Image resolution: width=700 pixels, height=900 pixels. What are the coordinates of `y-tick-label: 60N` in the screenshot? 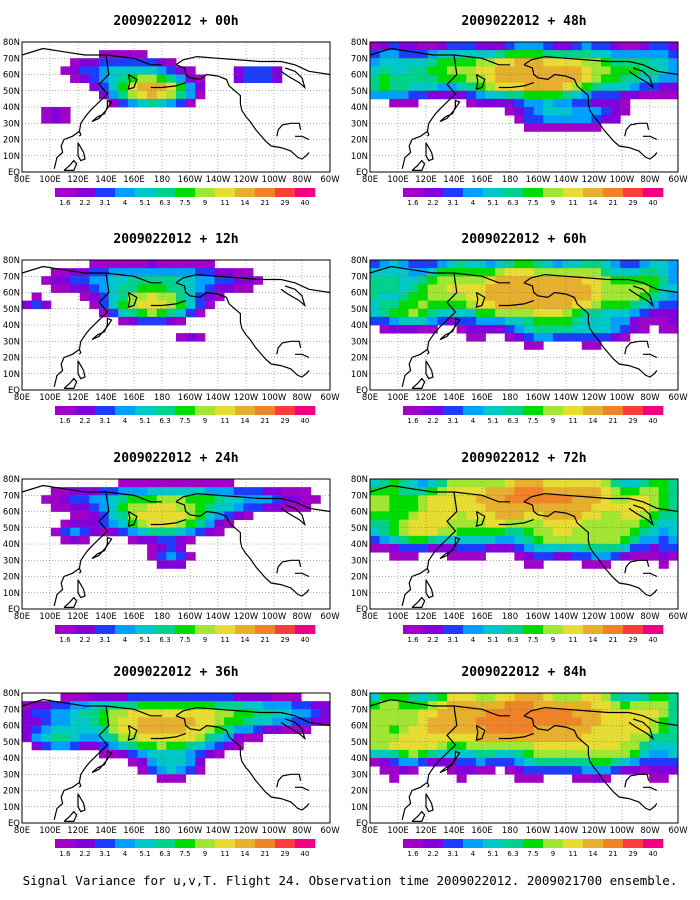 It's located at (359, 76).